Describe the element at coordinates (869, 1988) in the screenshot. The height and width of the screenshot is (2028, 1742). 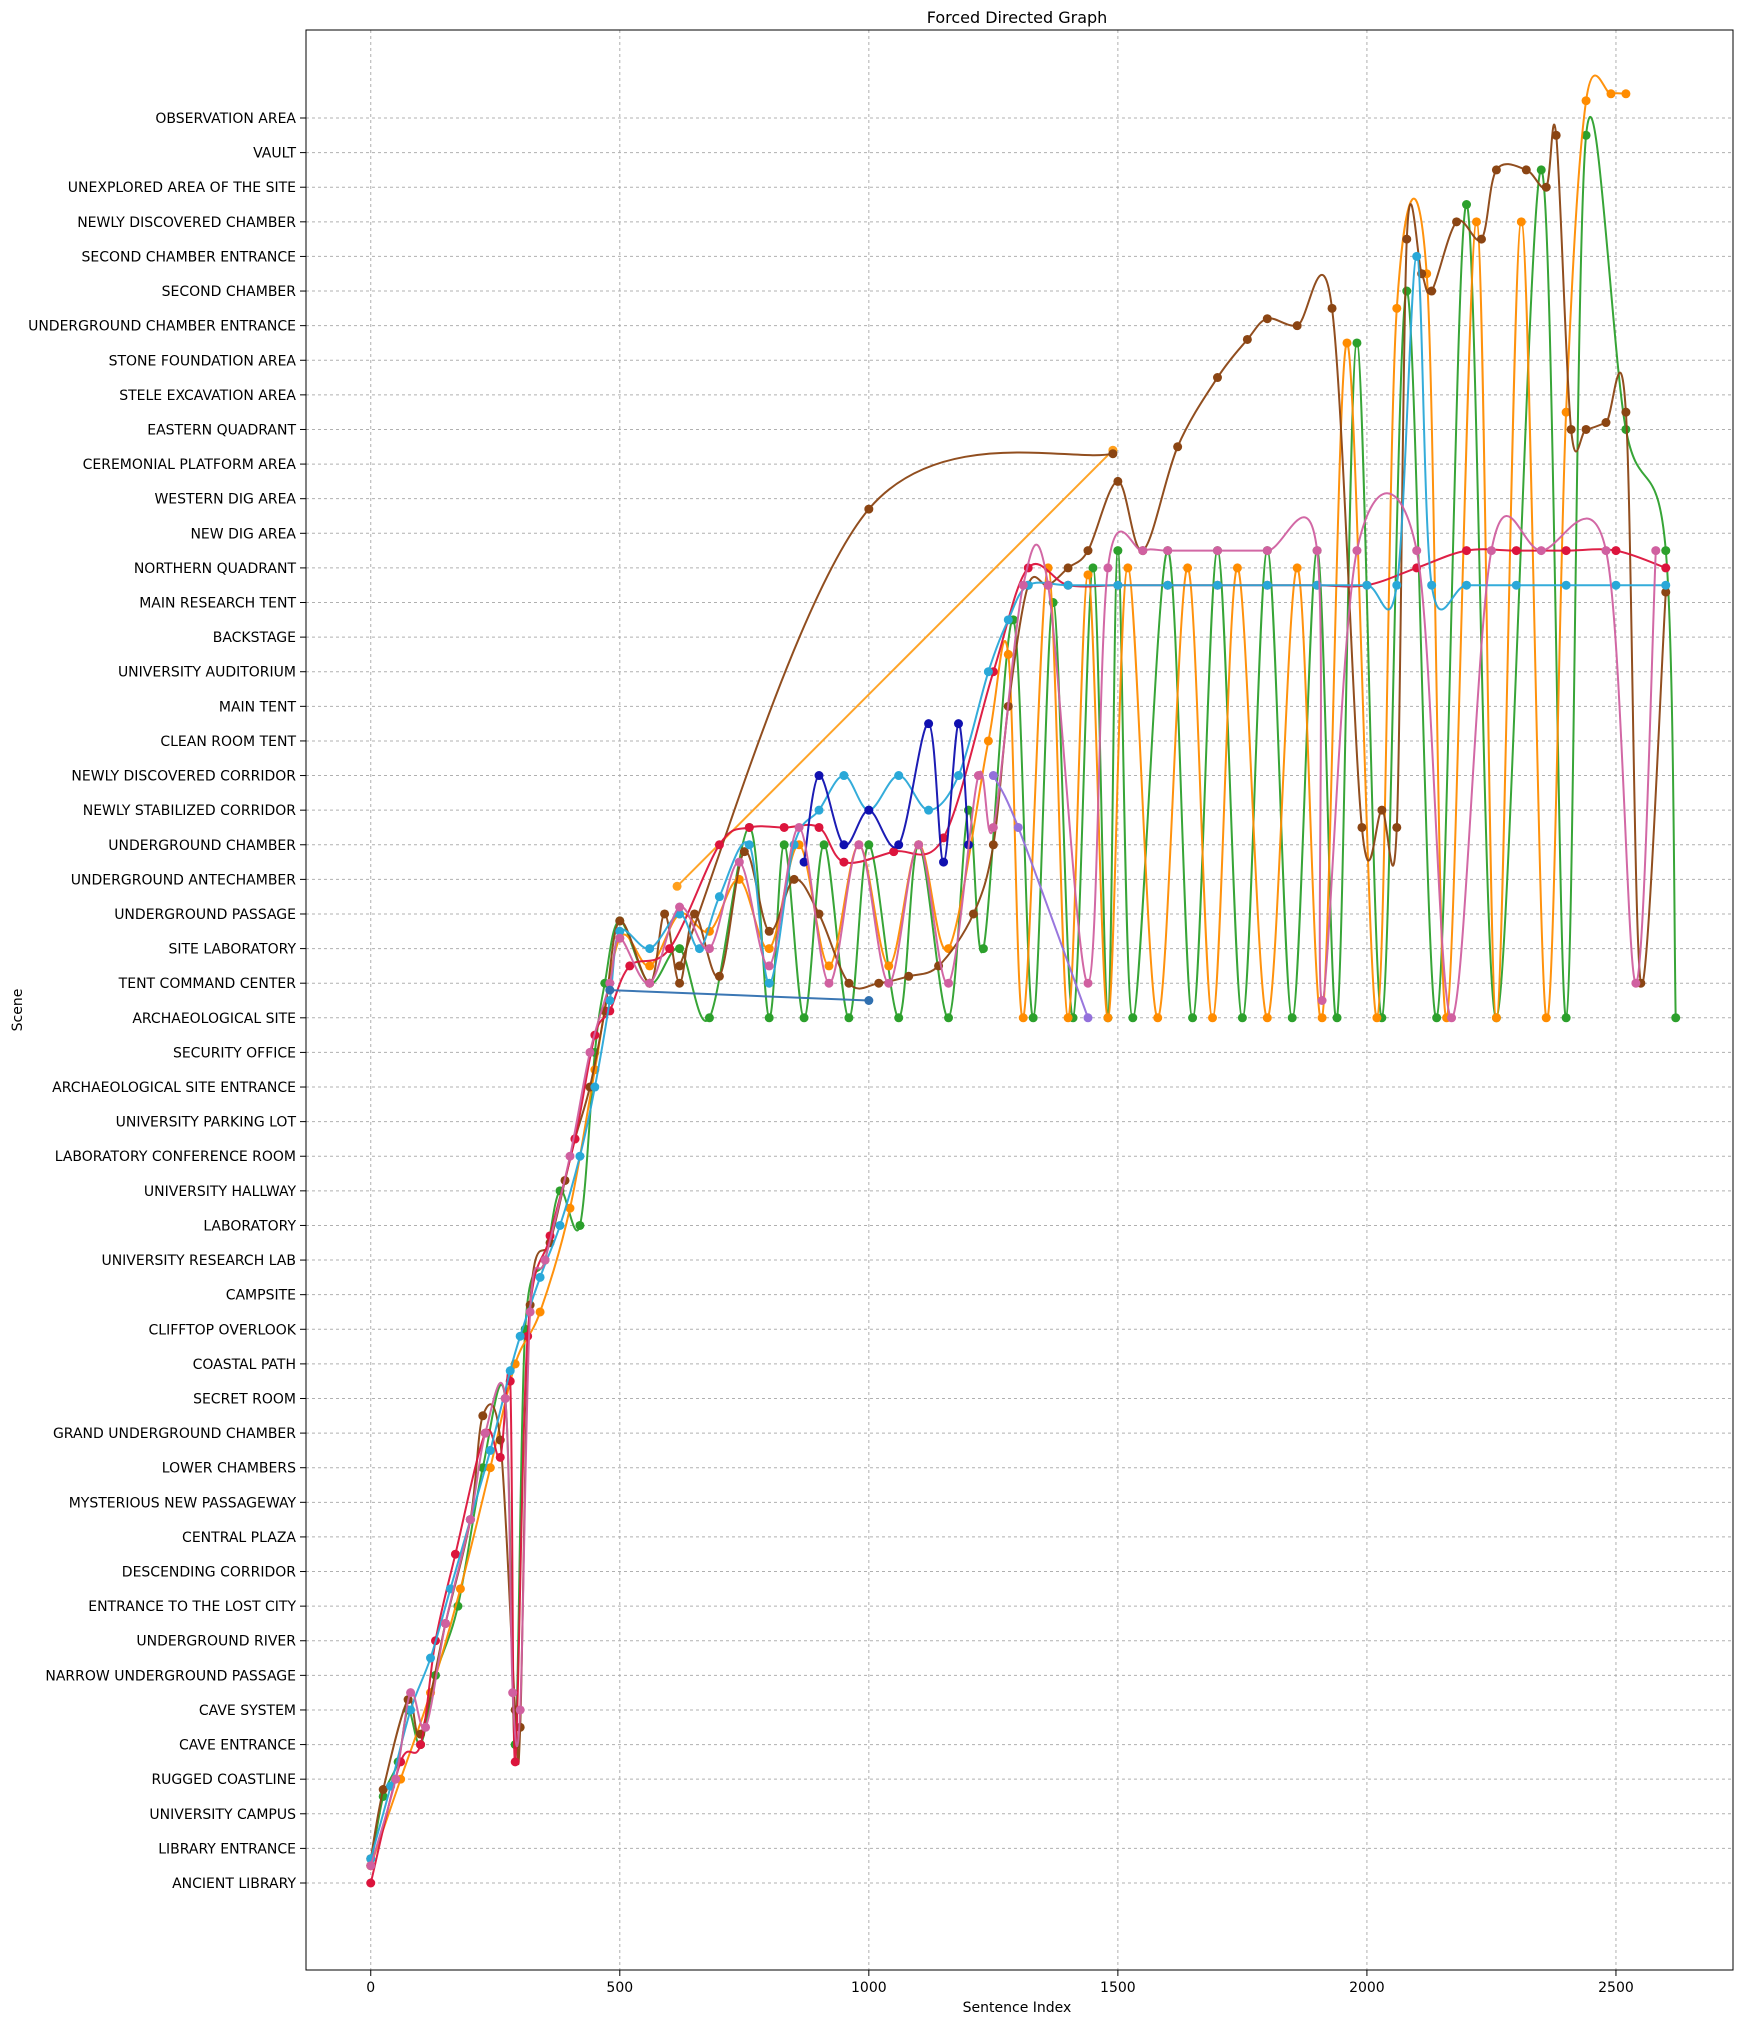
I see `x-tick-label: 1000` at that location.